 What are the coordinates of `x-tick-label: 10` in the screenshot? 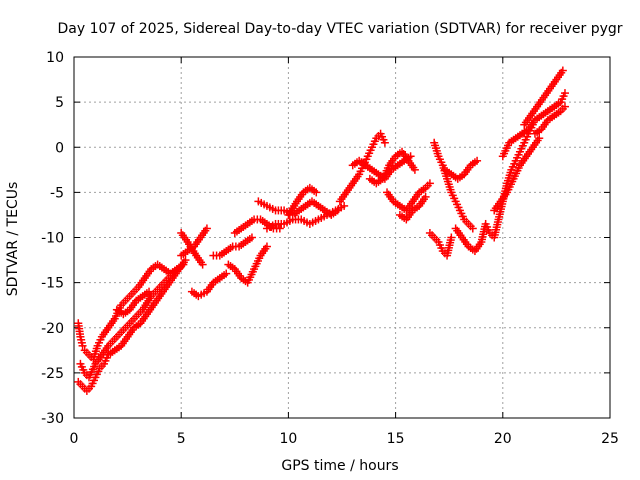 It's located at (288, 439).